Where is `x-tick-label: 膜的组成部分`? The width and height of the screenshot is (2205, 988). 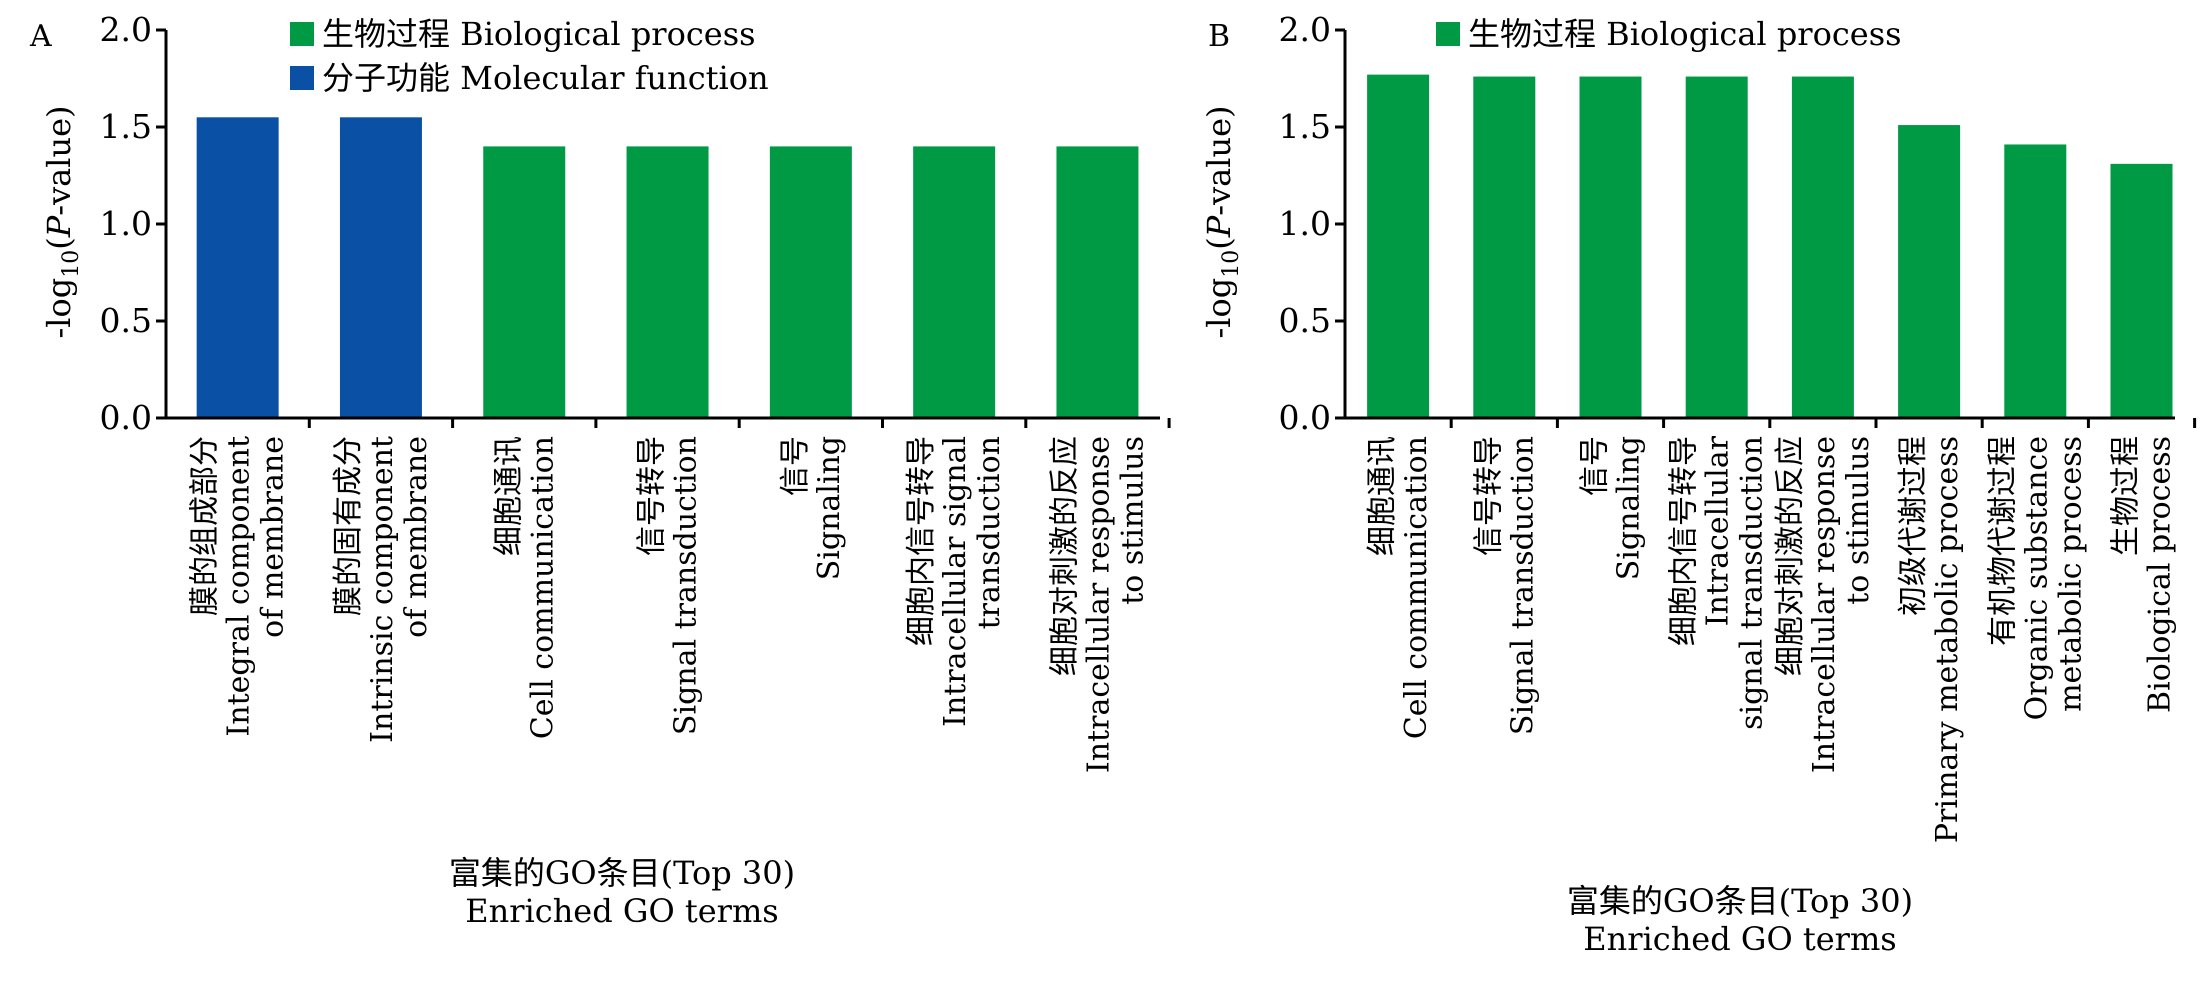 x-tick-label: 膜的组成部分 is located at coordinates (205, 526).